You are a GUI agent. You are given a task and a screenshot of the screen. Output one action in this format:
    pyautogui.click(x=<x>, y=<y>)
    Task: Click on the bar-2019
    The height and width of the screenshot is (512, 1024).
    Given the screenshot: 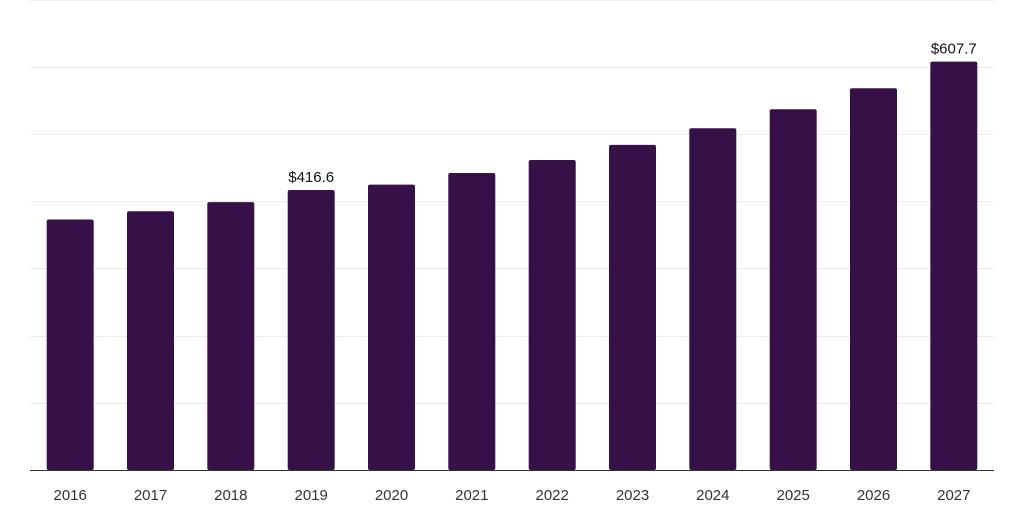 What is the action you would take?
    pyautogui.click(x=311, y=330)
    